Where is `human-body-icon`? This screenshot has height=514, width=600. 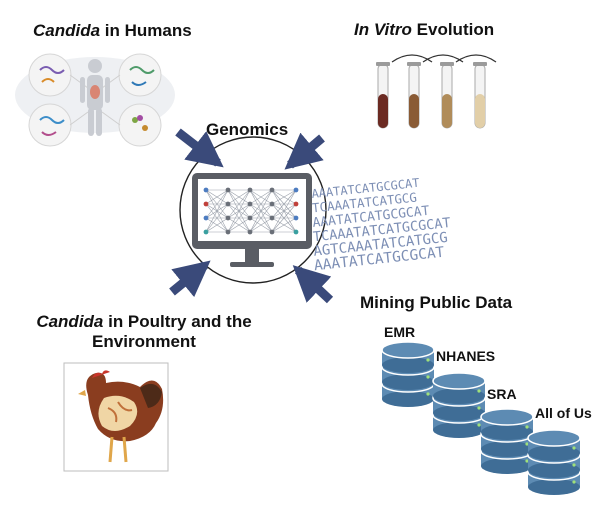
human-body-icon is located at coordinates (95, 97).